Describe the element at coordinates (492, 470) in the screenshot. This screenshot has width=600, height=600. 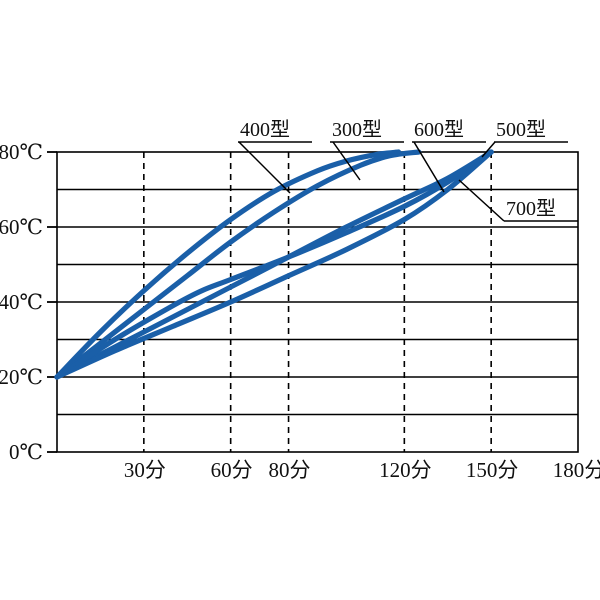
I see `x-axis-label-150: 150分` at that location.